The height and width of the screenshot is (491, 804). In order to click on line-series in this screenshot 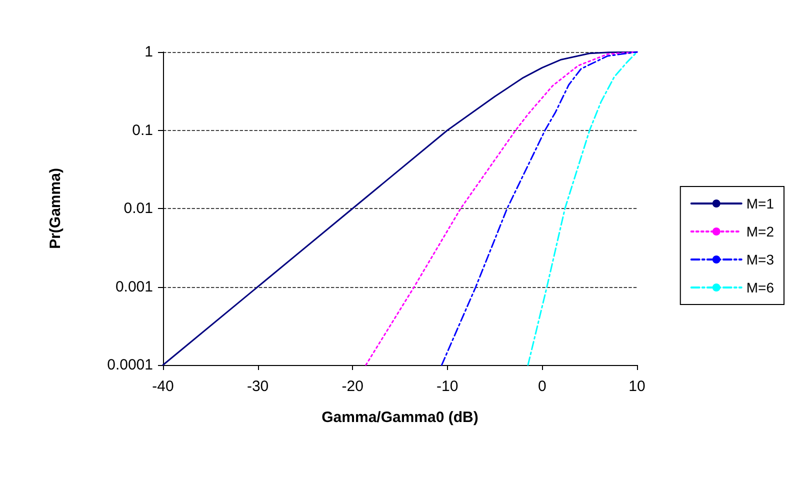, I will do `click(582, 208)`.